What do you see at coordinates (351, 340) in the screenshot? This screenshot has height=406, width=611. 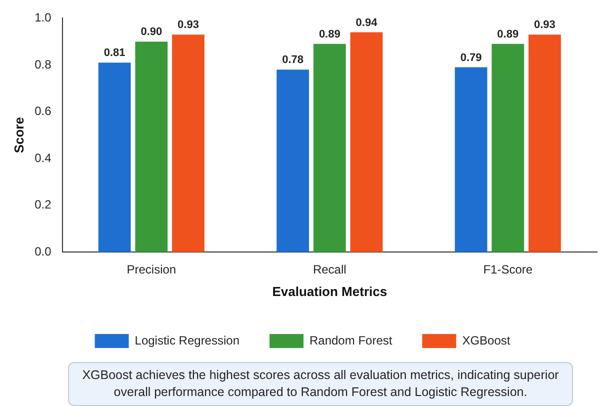 I see `legend-label: Random Forest` at bounding box center [351, 340].